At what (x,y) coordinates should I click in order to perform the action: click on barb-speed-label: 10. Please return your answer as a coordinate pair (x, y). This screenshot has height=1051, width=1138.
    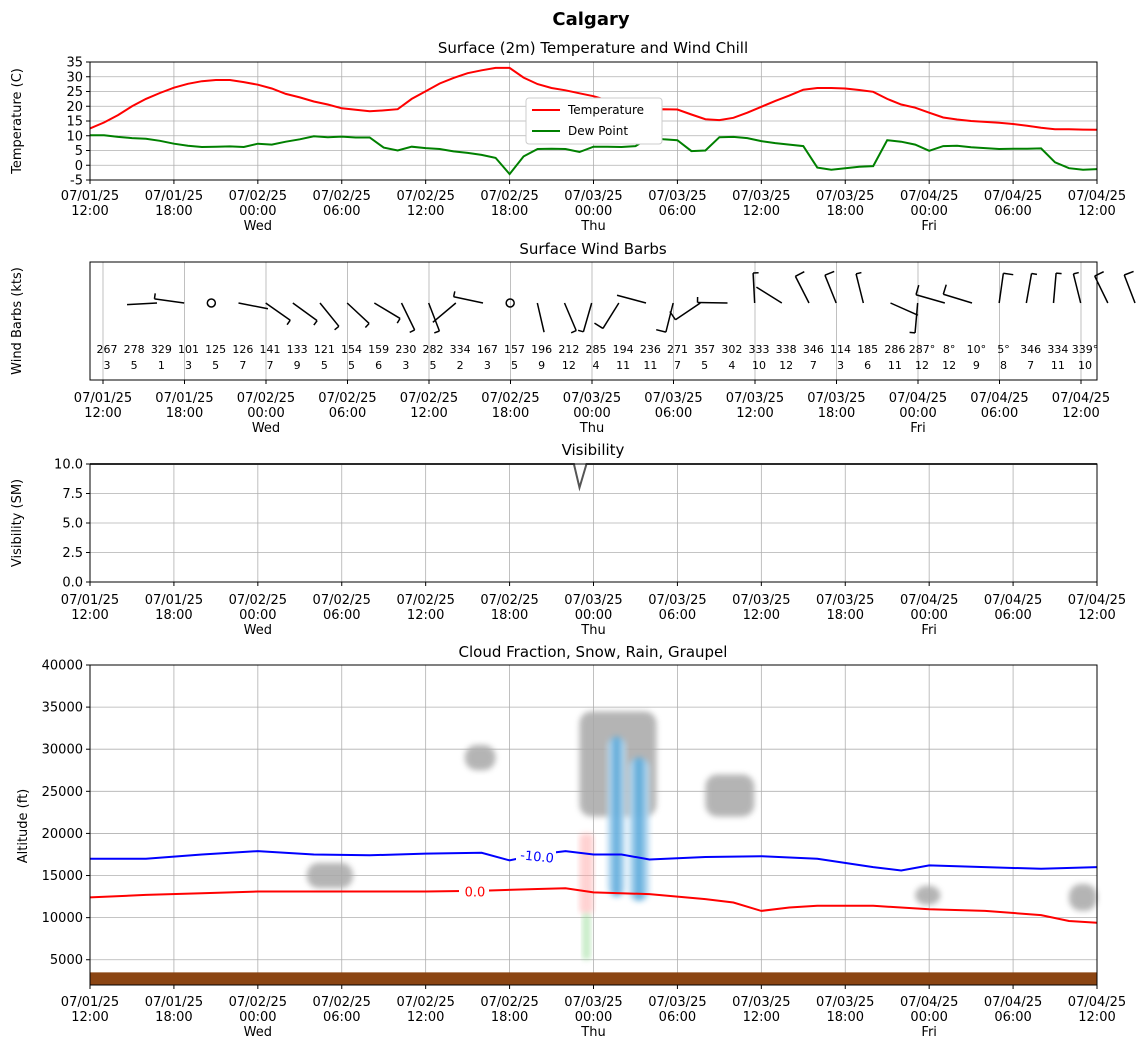
    Looking at the image, I should click on (759, 365).